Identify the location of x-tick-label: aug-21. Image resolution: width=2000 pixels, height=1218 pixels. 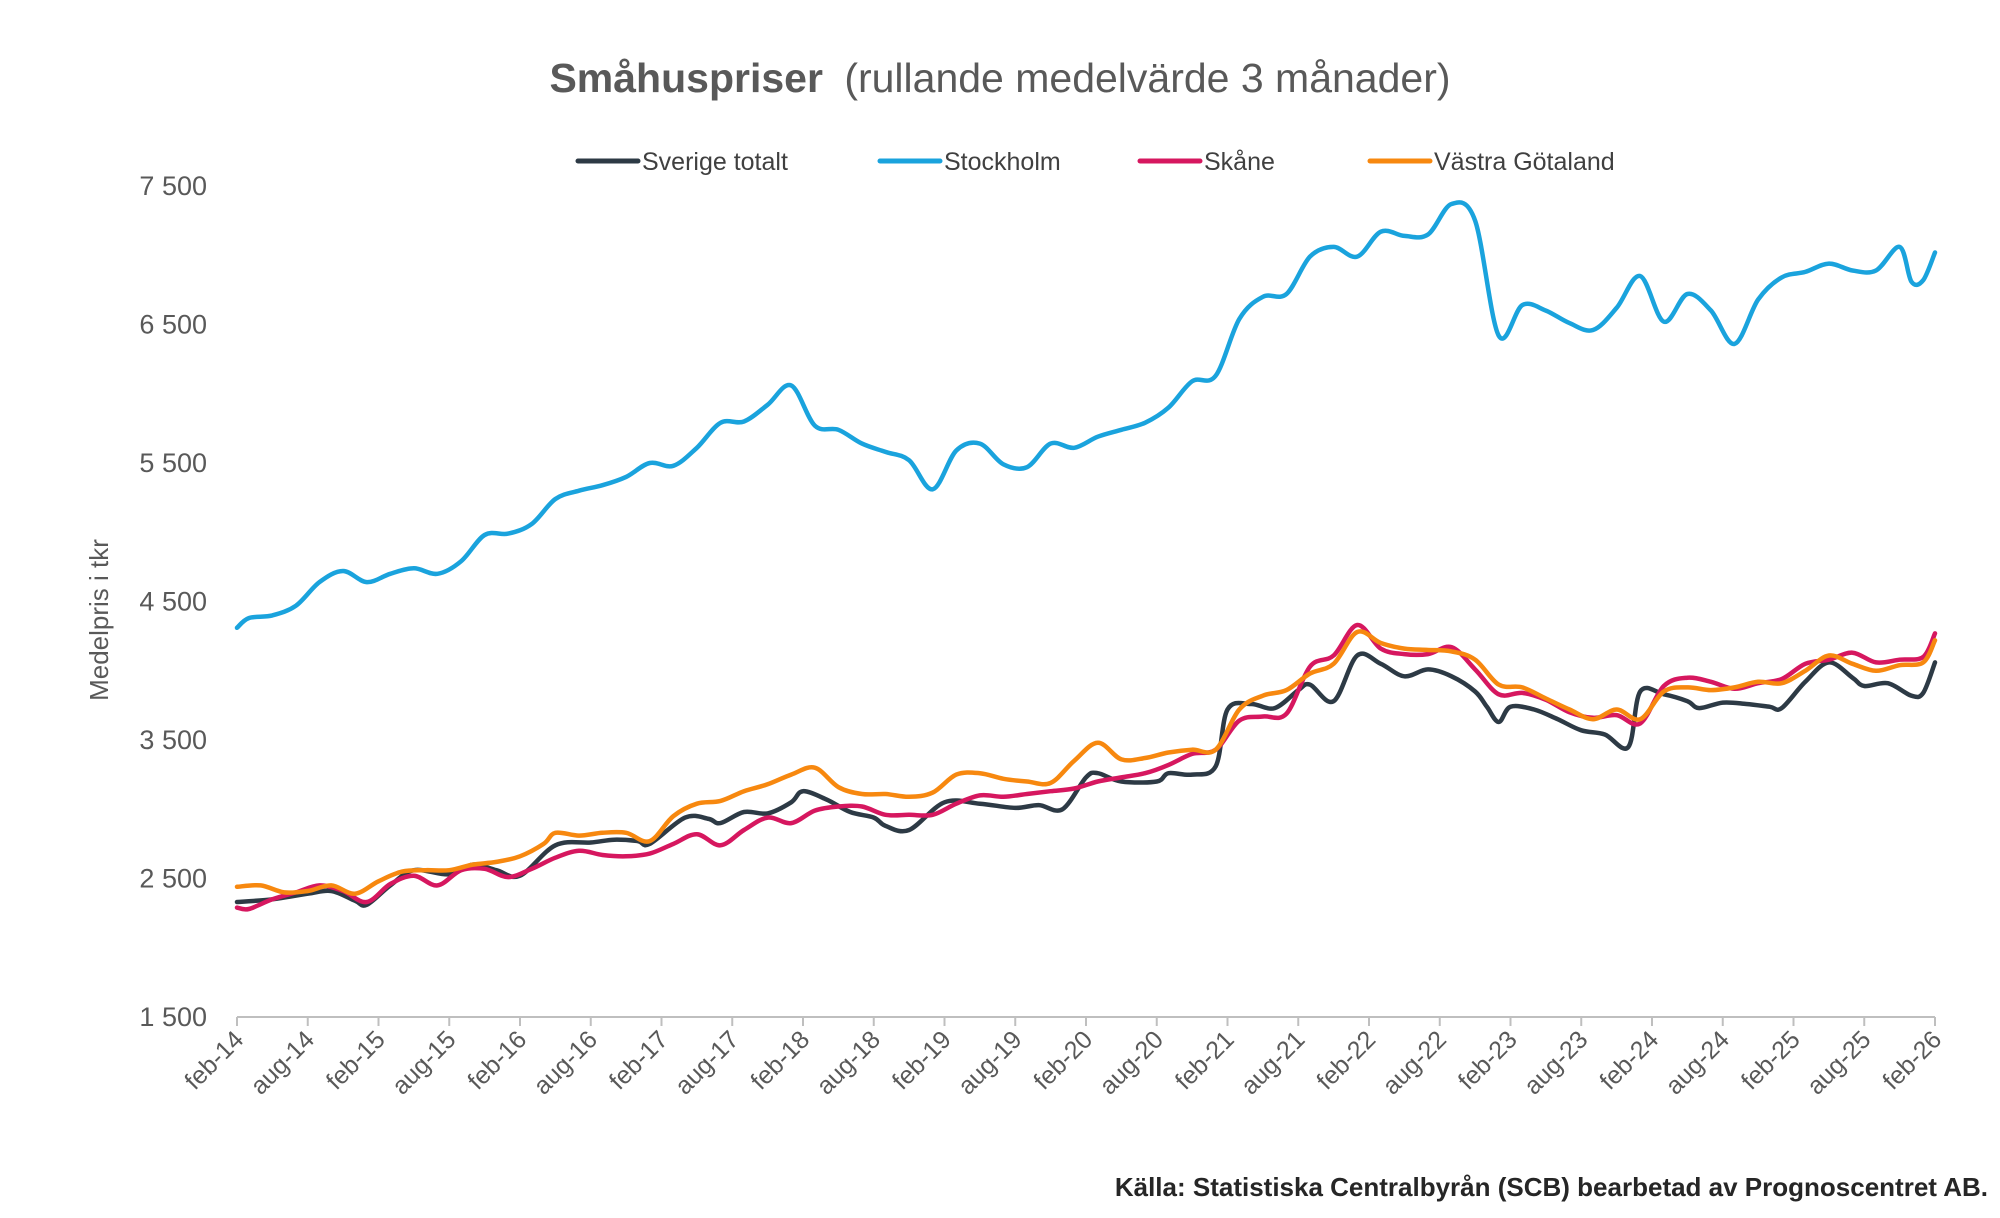
(1273, 1062).